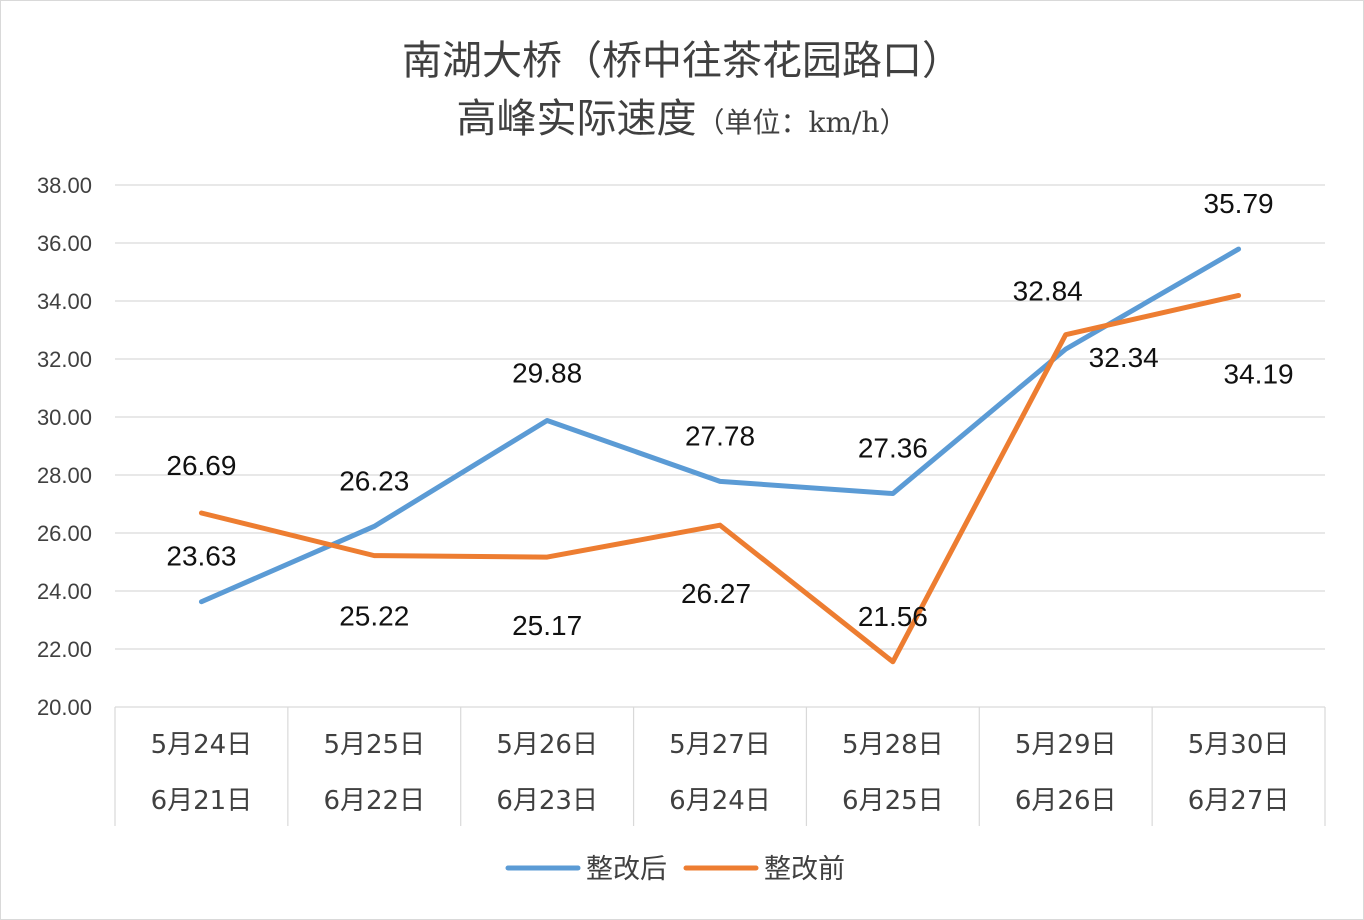 The height and width of the screenshot is (920, 1364). What do you see at coordinates (1239, 745) in the screenshot?
I see `x-tick-label: 5月30日` at bounding box center [1239, 745].